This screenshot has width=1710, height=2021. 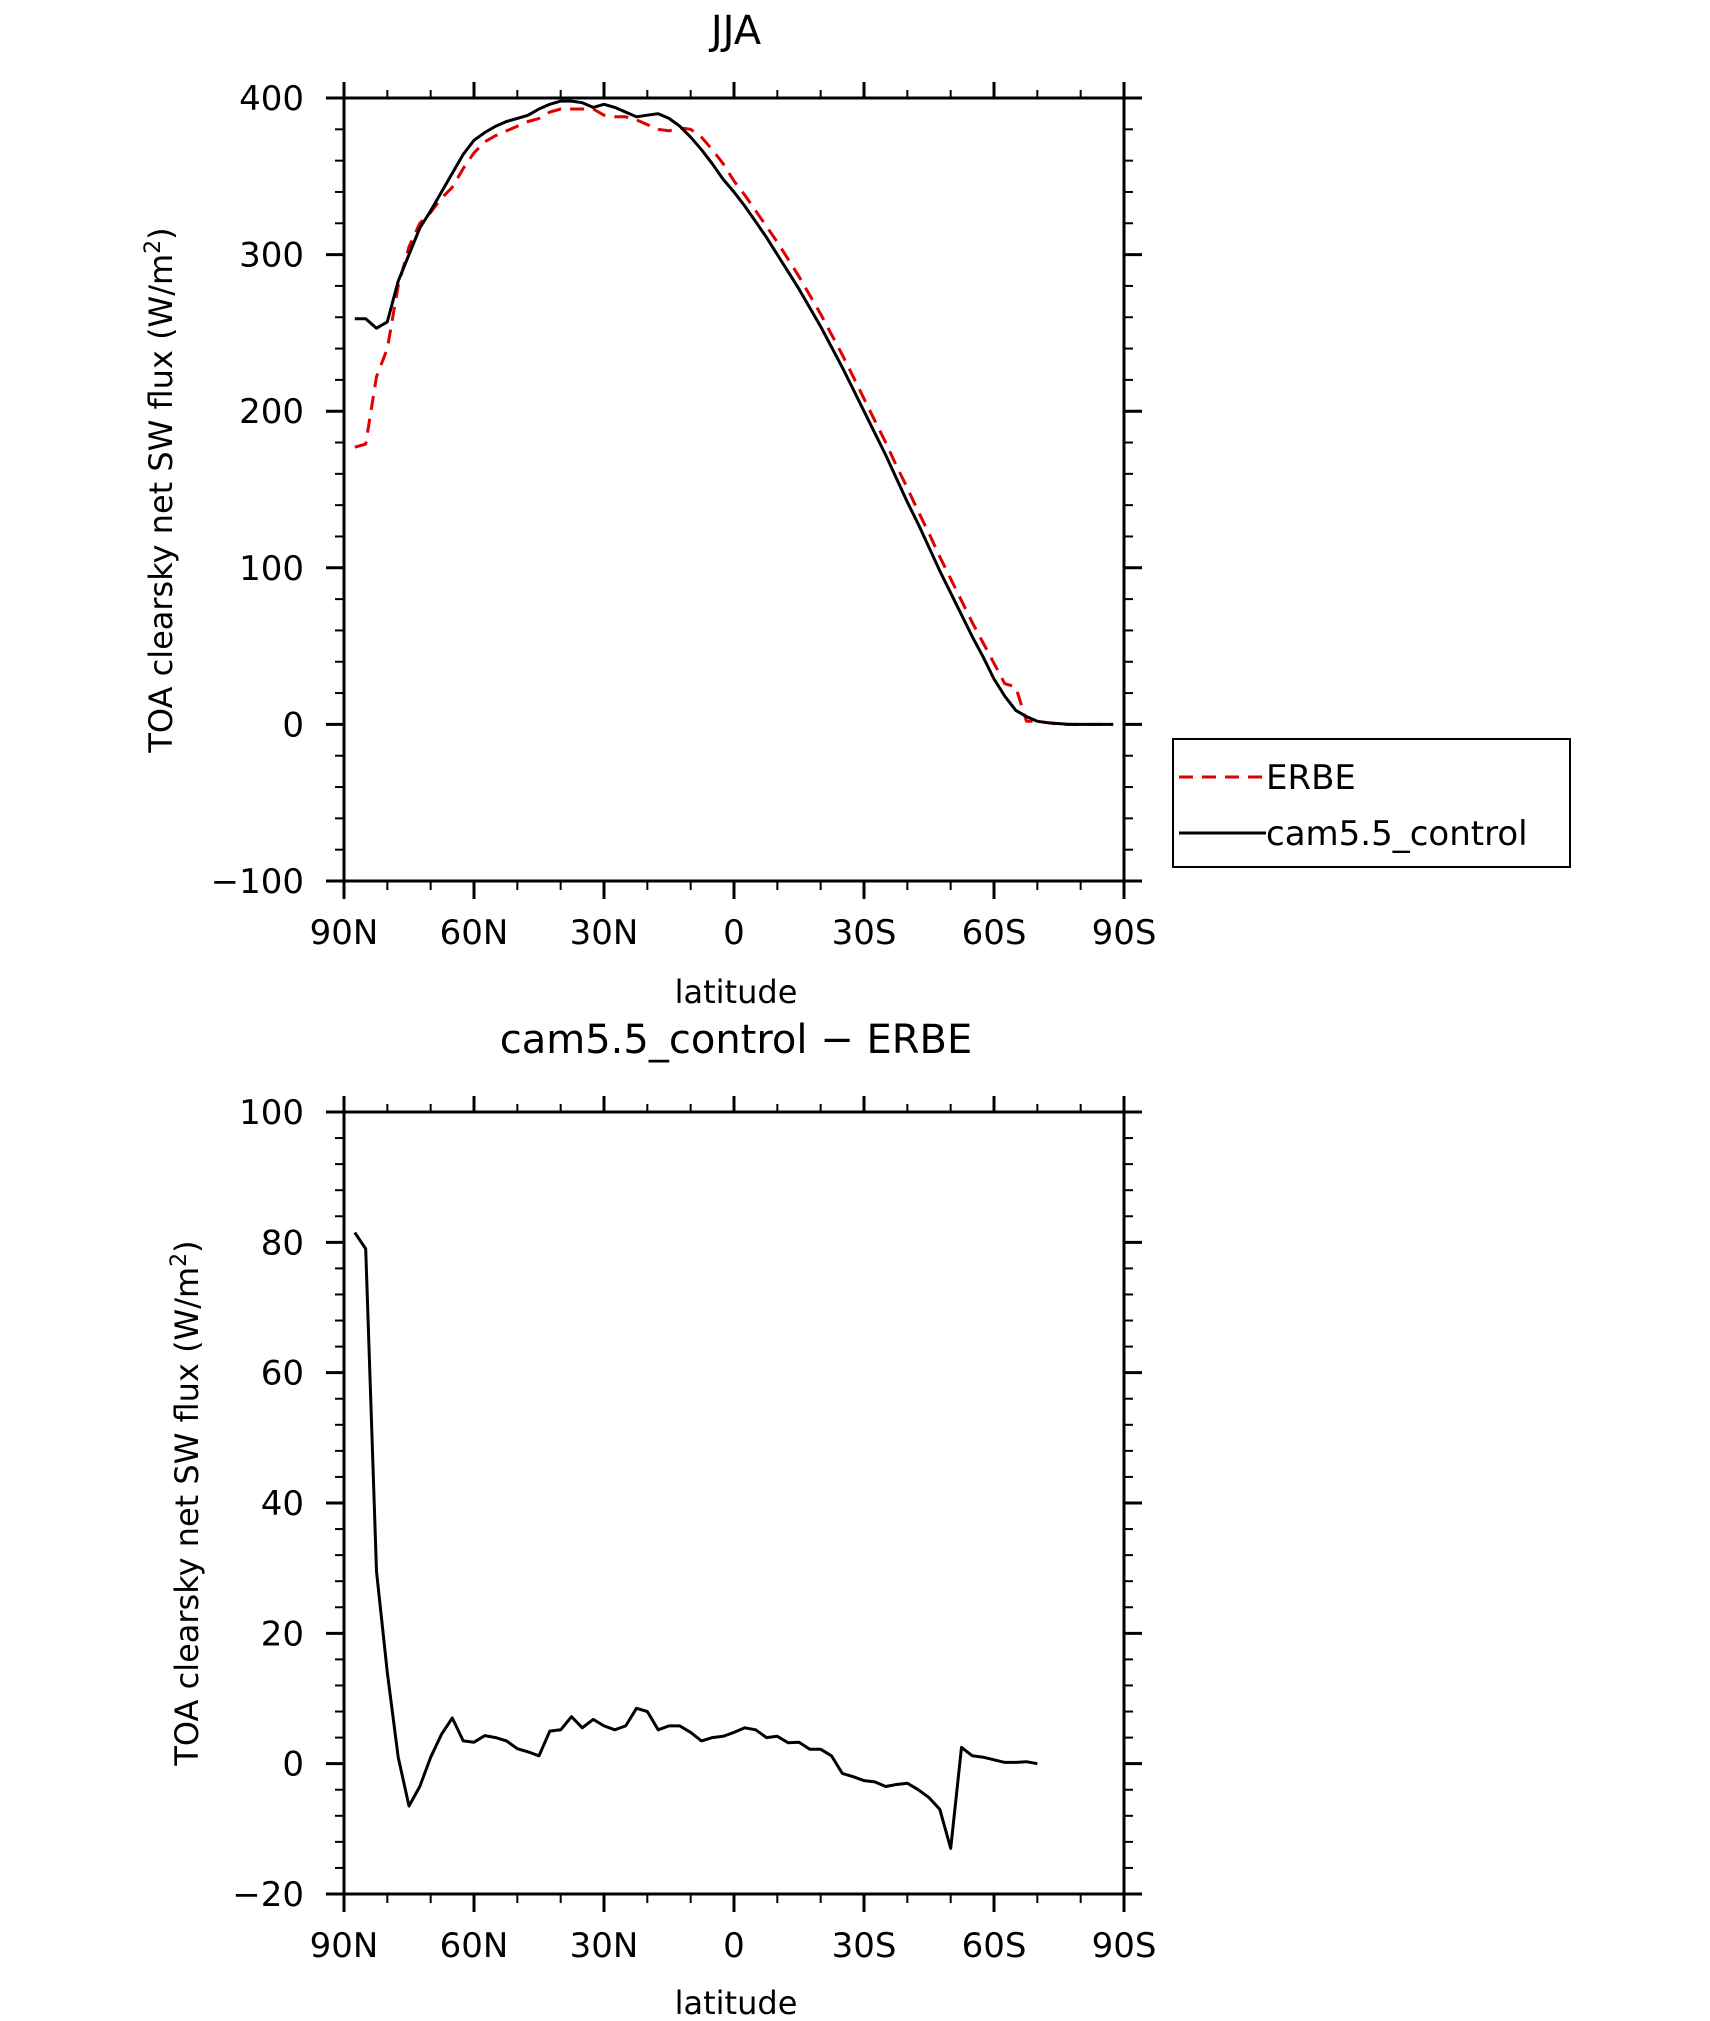 What do you see at coordinates (736, 992) in the screenshot?
I see `top-x-axis-label: latitude` at bounding box center [736, 992].